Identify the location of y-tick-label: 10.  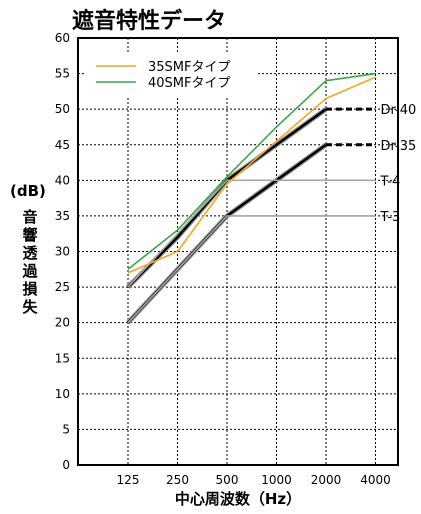
(62, 394).